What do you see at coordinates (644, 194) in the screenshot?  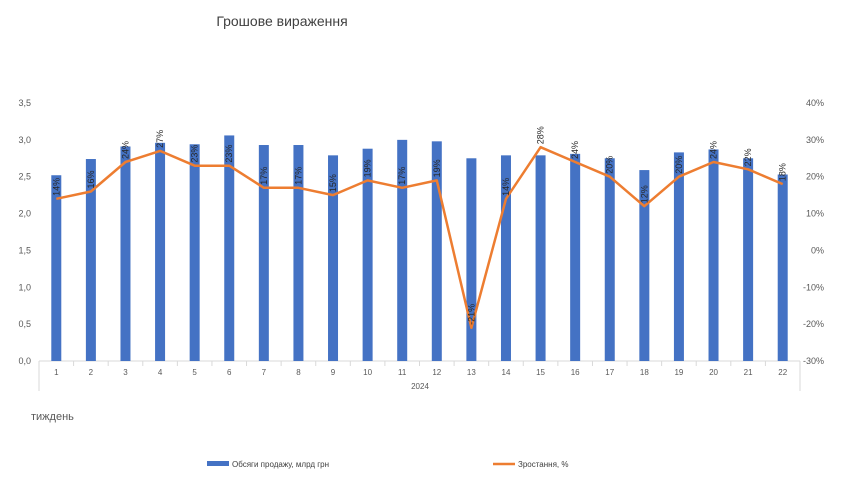 I see `data-label: 12%` at bounding box center [644, 194].